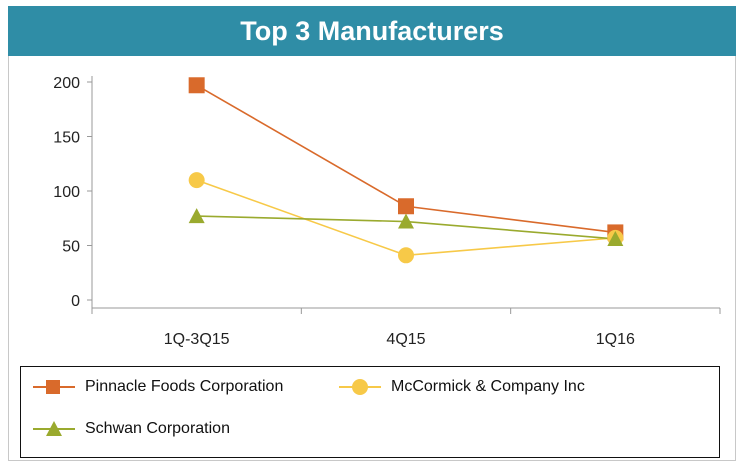  I want to click on legend-item-mccormick: McCormick & Company Inc, so click(461, 387).